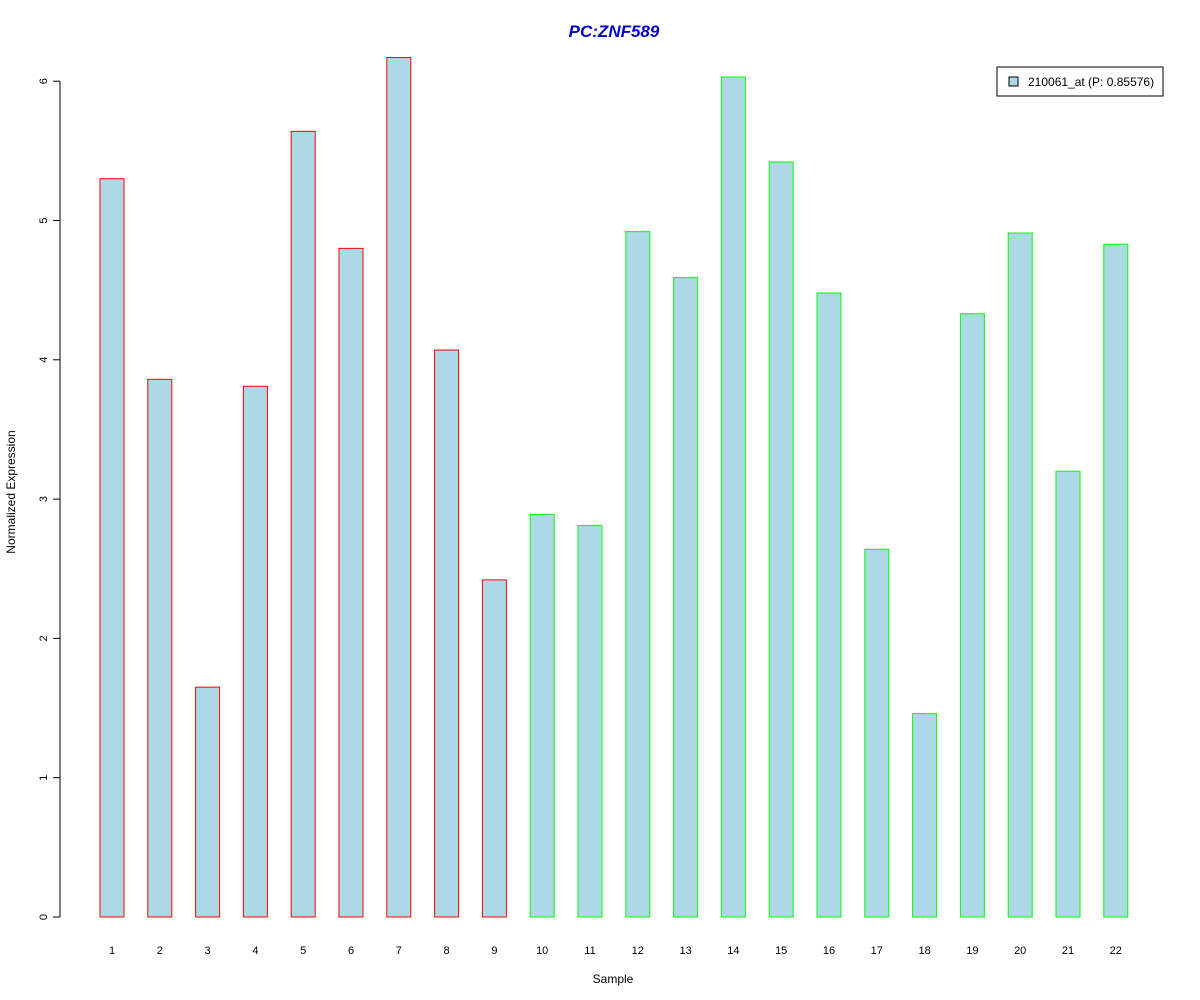 The height and width of the screenshot is (1000, 1200). What do you see at coordinates (589, 951) in the screenshot?
I see `x-tick-label: 11` at bounding box center [589, 951].